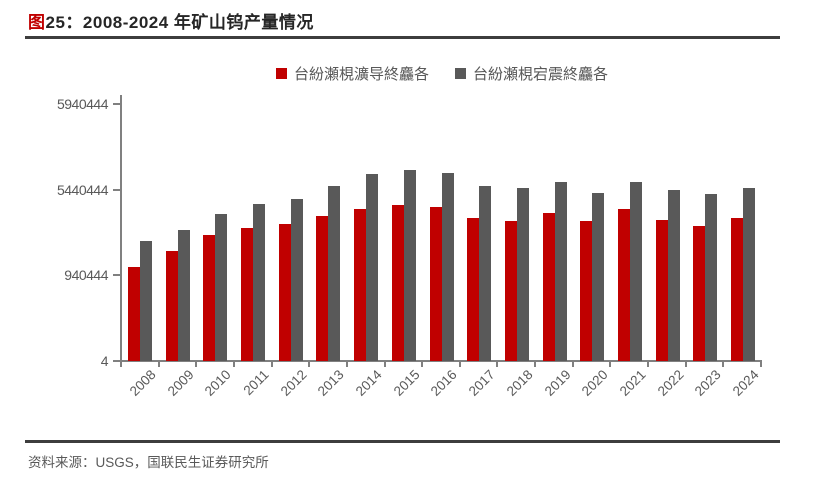 The height and width of the screenshot is (488, 822). What do you see at coordinates (435, 284) in the screenshot?
I see `bar-series-1-2016` at bounding box center [435, 284].